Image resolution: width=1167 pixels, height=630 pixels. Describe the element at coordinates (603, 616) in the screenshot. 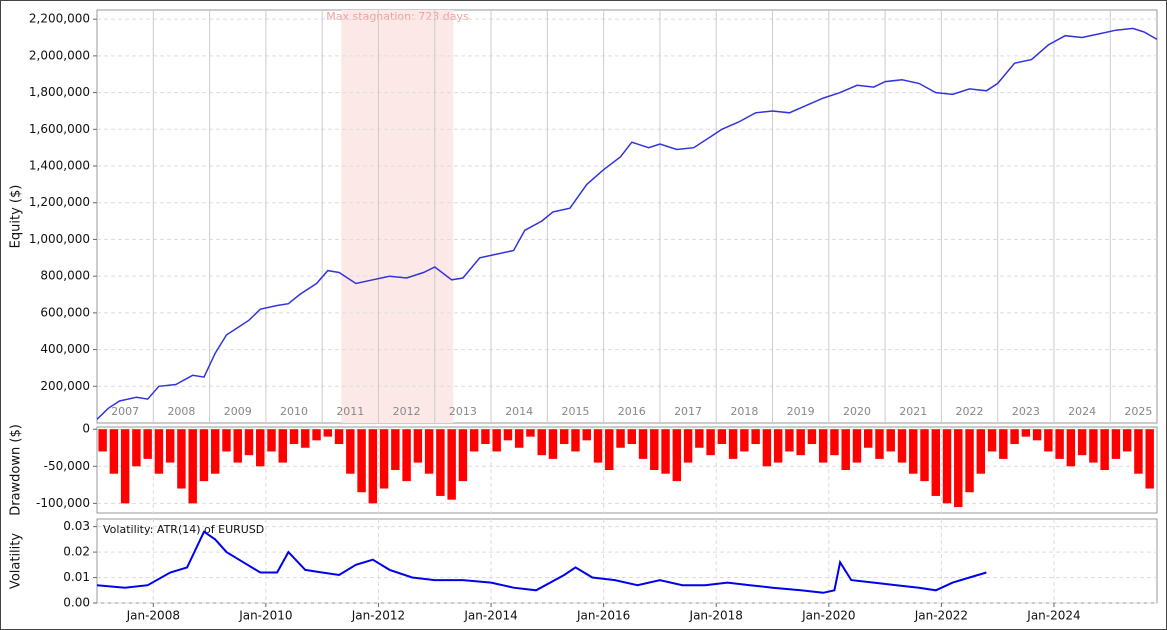

I see `x-tick-label: Jan-2016` at that location.